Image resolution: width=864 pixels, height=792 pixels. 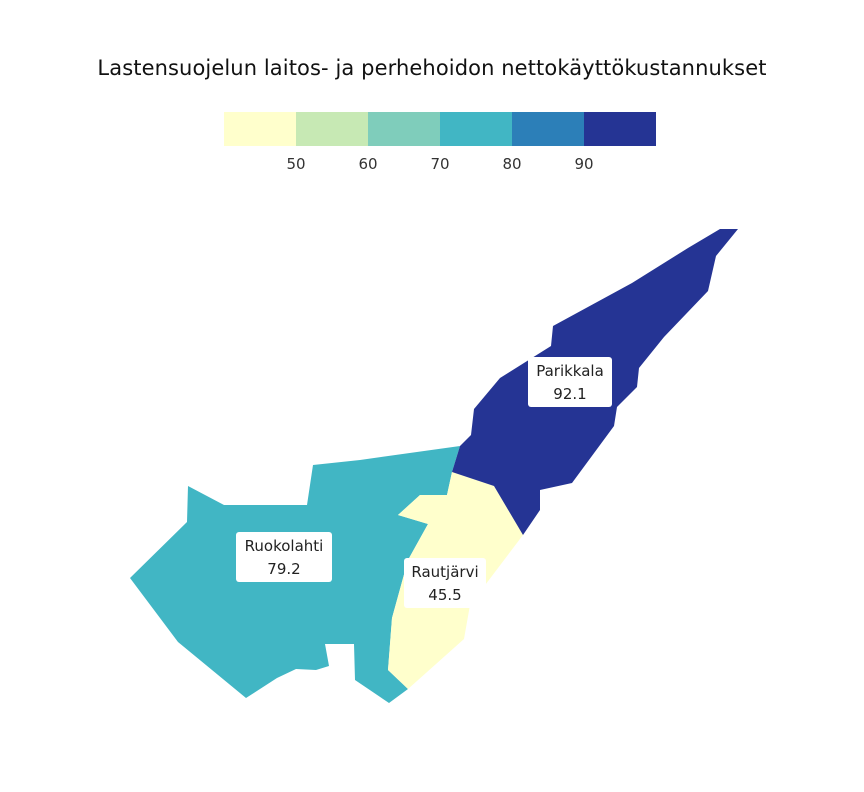 What do you see at coordinates (295, 164) in the screenshot?
I see `legend-tick-50: 50` at bounding box center [295, 164].